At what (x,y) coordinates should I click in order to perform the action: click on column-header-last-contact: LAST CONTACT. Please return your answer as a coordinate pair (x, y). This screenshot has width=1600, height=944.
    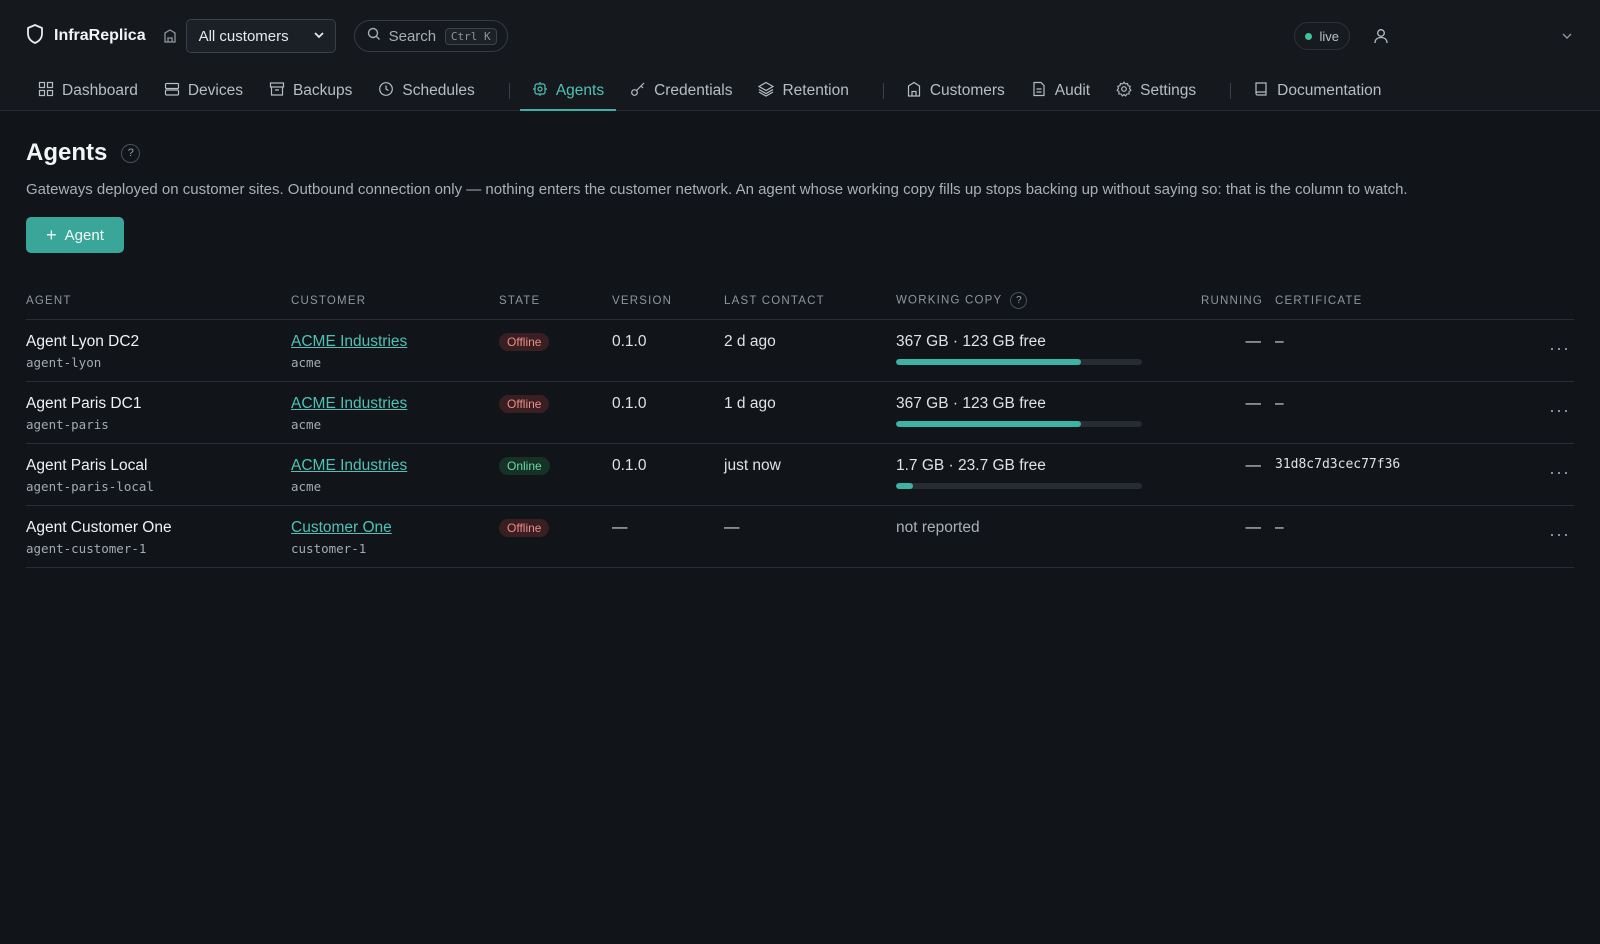
    Looking at the image, I should click on (810, 301).